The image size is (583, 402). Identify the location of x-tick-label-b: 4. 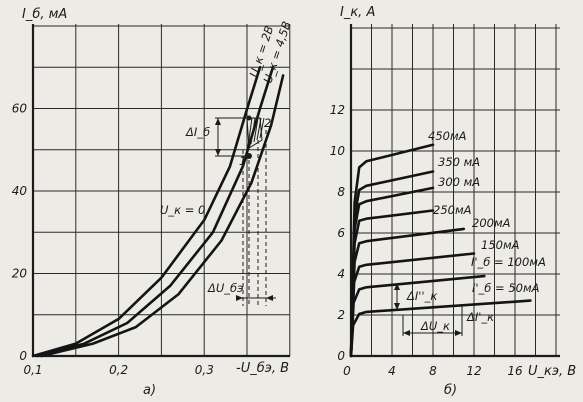
(392, 371).